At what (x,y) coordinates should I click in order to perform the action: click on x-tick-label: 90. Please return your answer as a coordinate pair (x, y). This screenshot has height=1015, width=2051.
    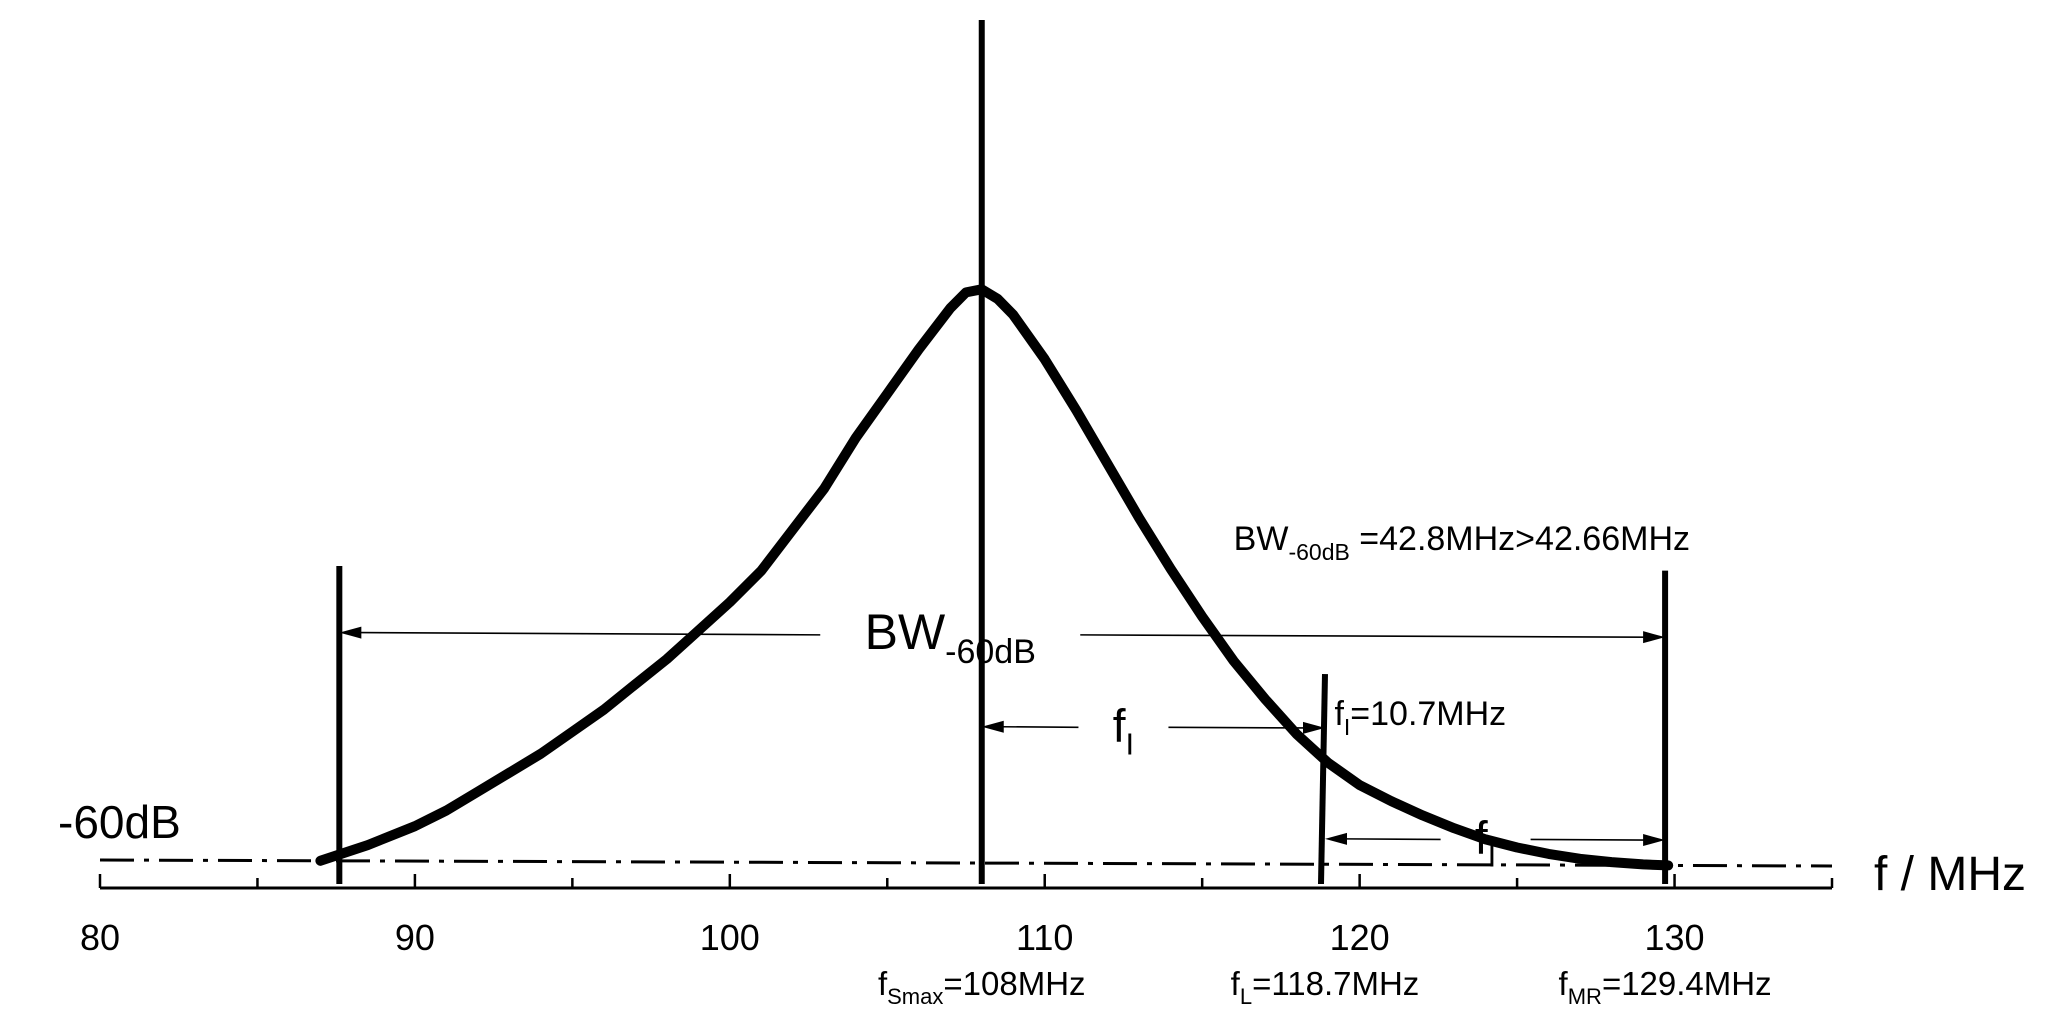
    Looking at the image, I should click on (415, 937).